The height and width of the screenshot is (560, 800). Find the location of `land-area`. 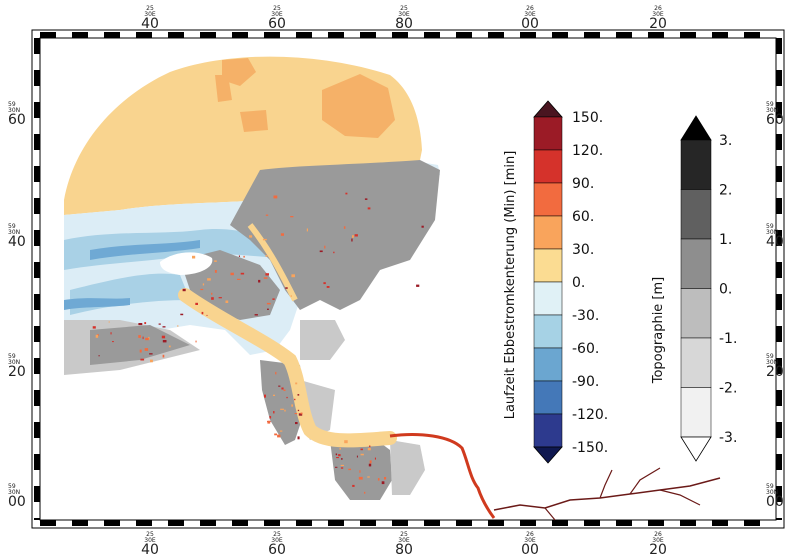

land-area is located at coordinates (140, 345).